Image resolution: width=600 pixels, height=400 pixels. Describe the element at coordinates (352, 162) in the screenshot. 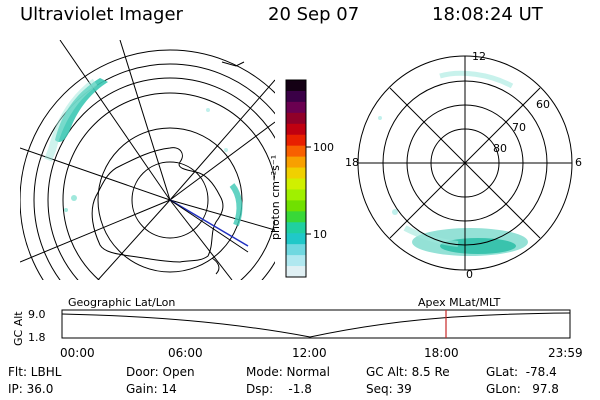

I see `mlt-label-18: 18` at that location.